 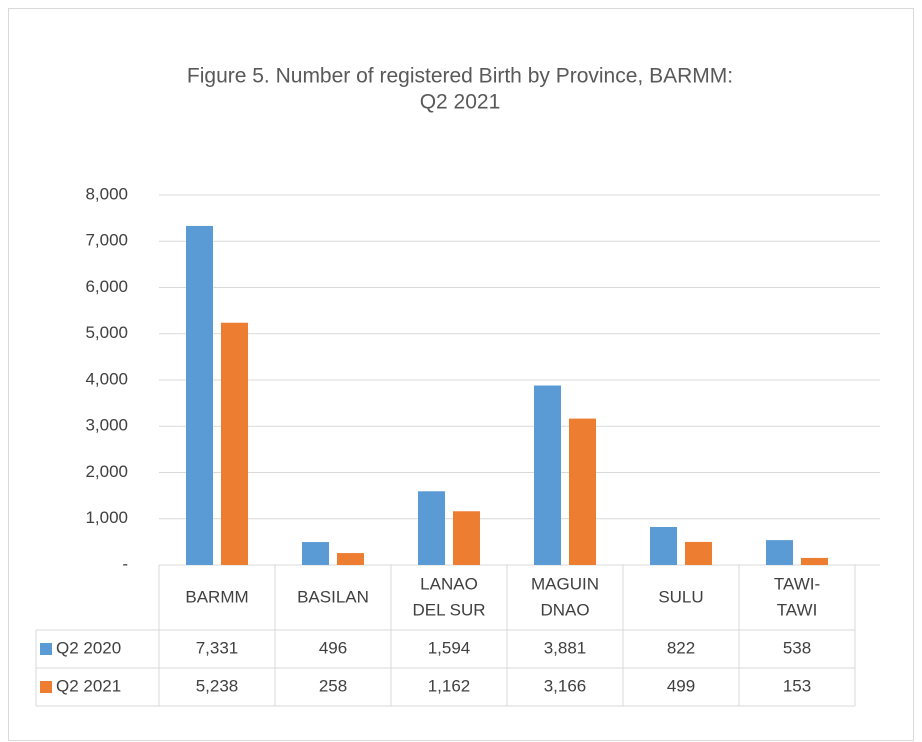 What do you see at coordinates (564, 609) in the screenshot?
I see `x-tick-label: DNAO` at bounding box center [564, 609].